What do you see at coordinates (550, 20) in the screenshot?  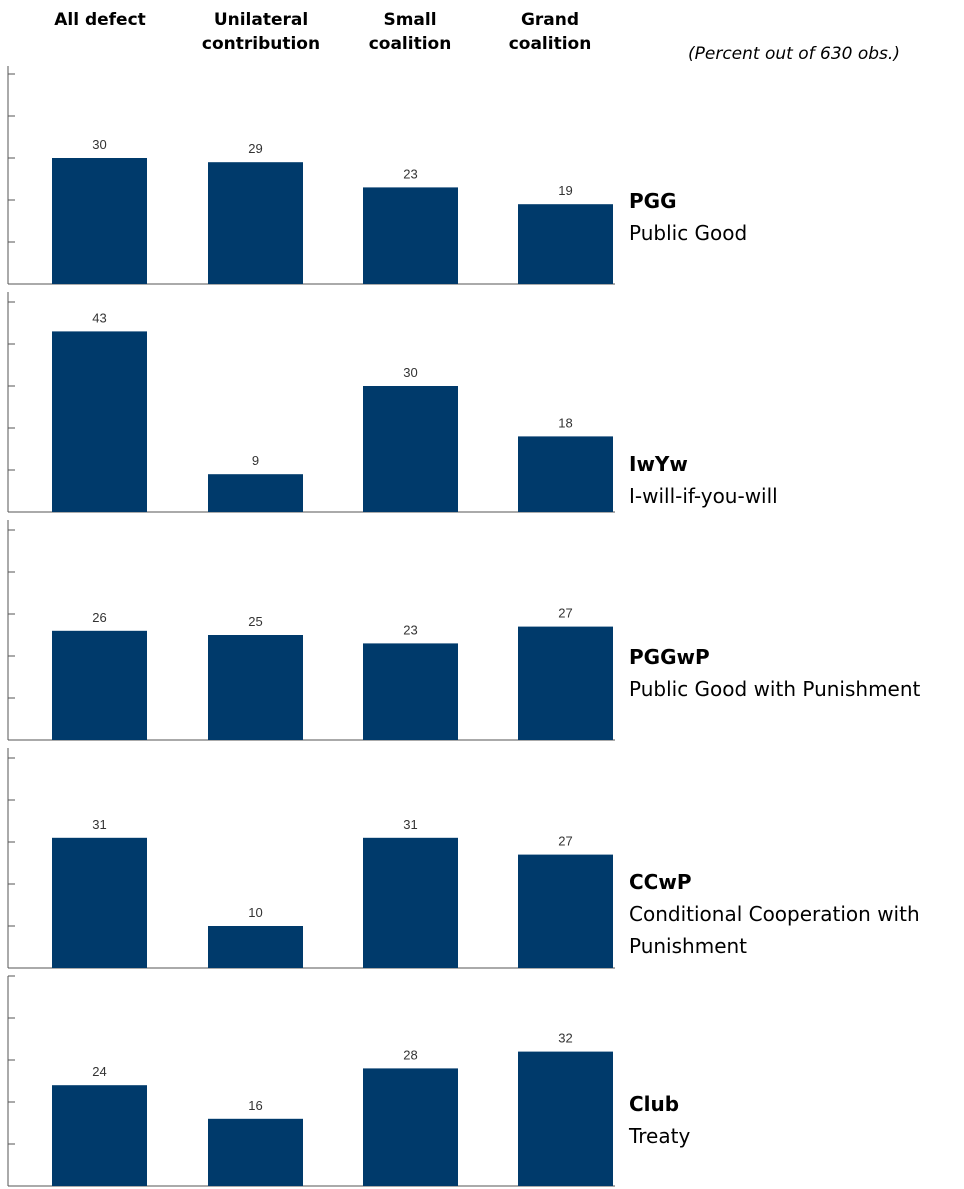 I see `column-header-line1: Grand` at bounding box center [550, 20].